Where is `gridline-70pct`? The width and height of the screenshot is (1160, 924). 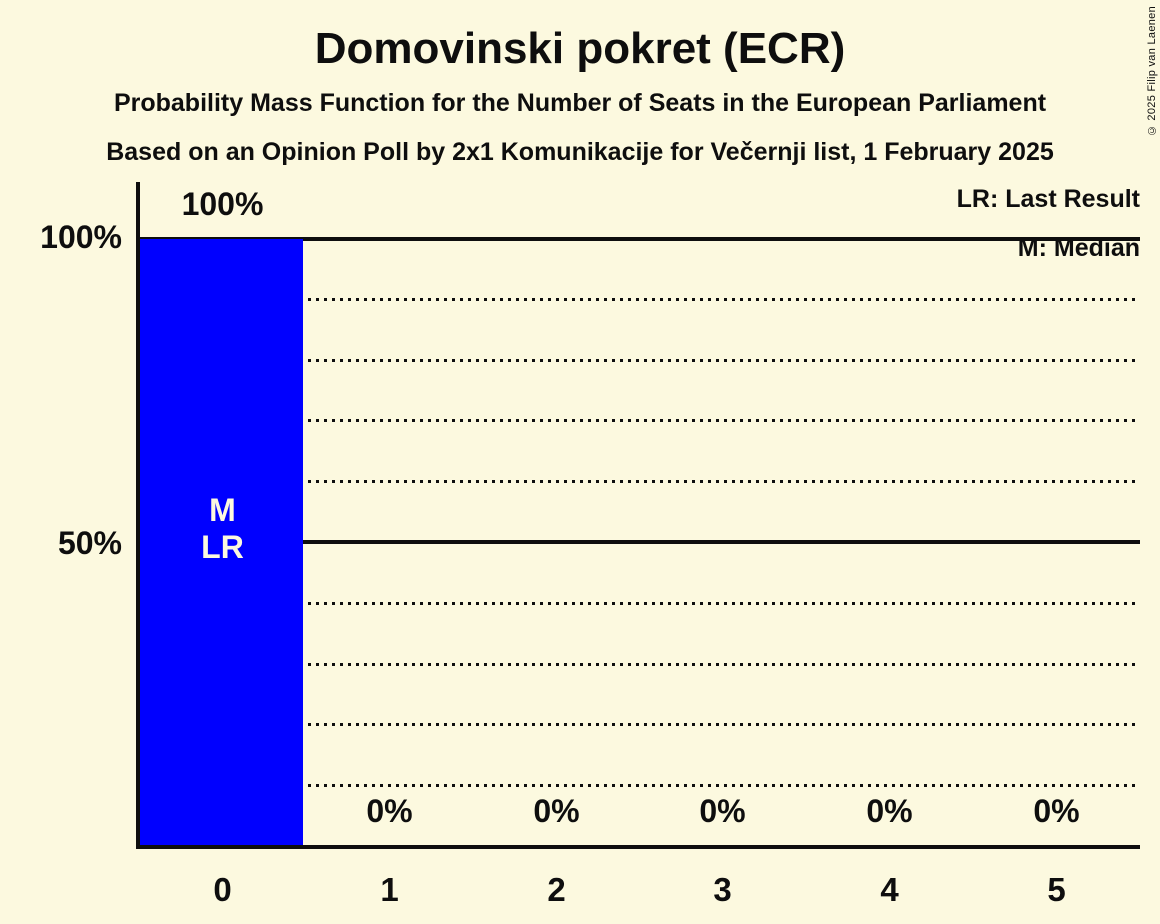
gridline-70pct is located at coordinates (640, 420).